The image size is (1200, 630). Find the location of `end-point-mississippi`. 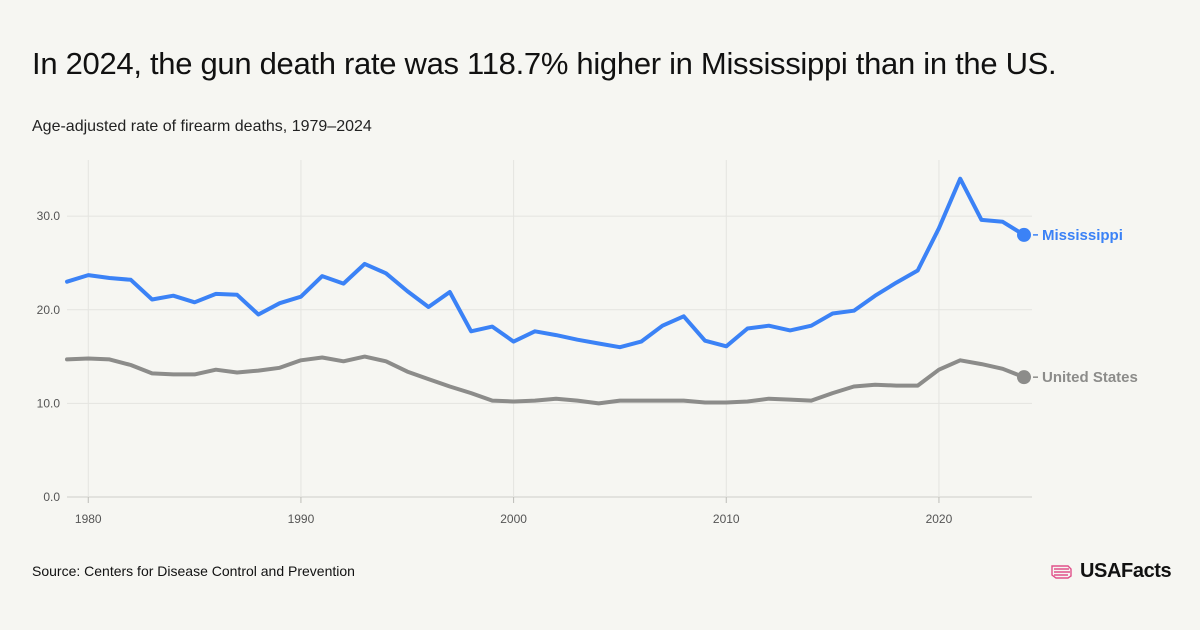

end-point-mississippi is located at coordinates (1024, 234).